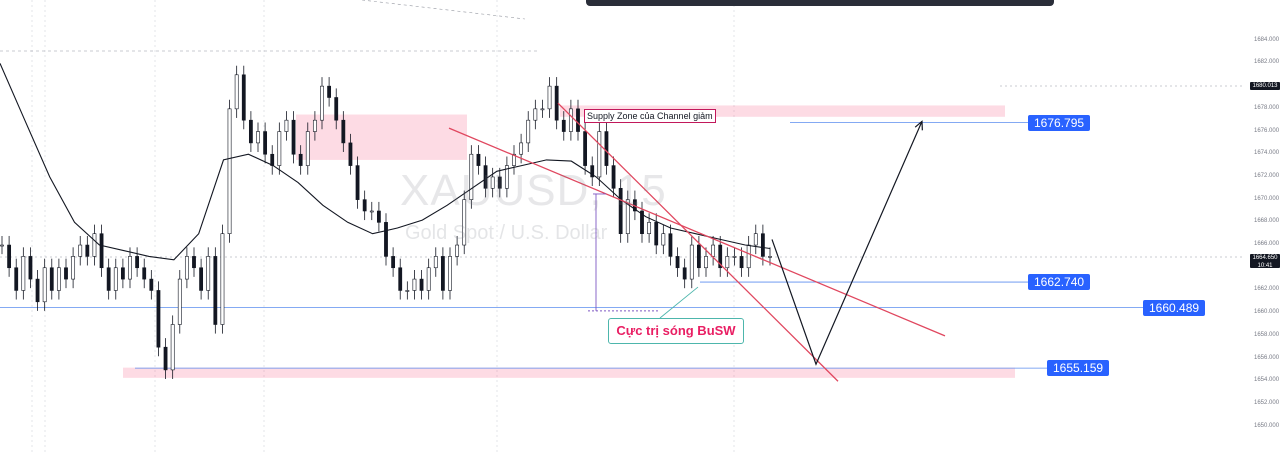  What do you see at coordinates (1265, 261) in the screenshot?
I see `current-price-tag: 1664.650 10:41` at bounding box center [1265, 261].